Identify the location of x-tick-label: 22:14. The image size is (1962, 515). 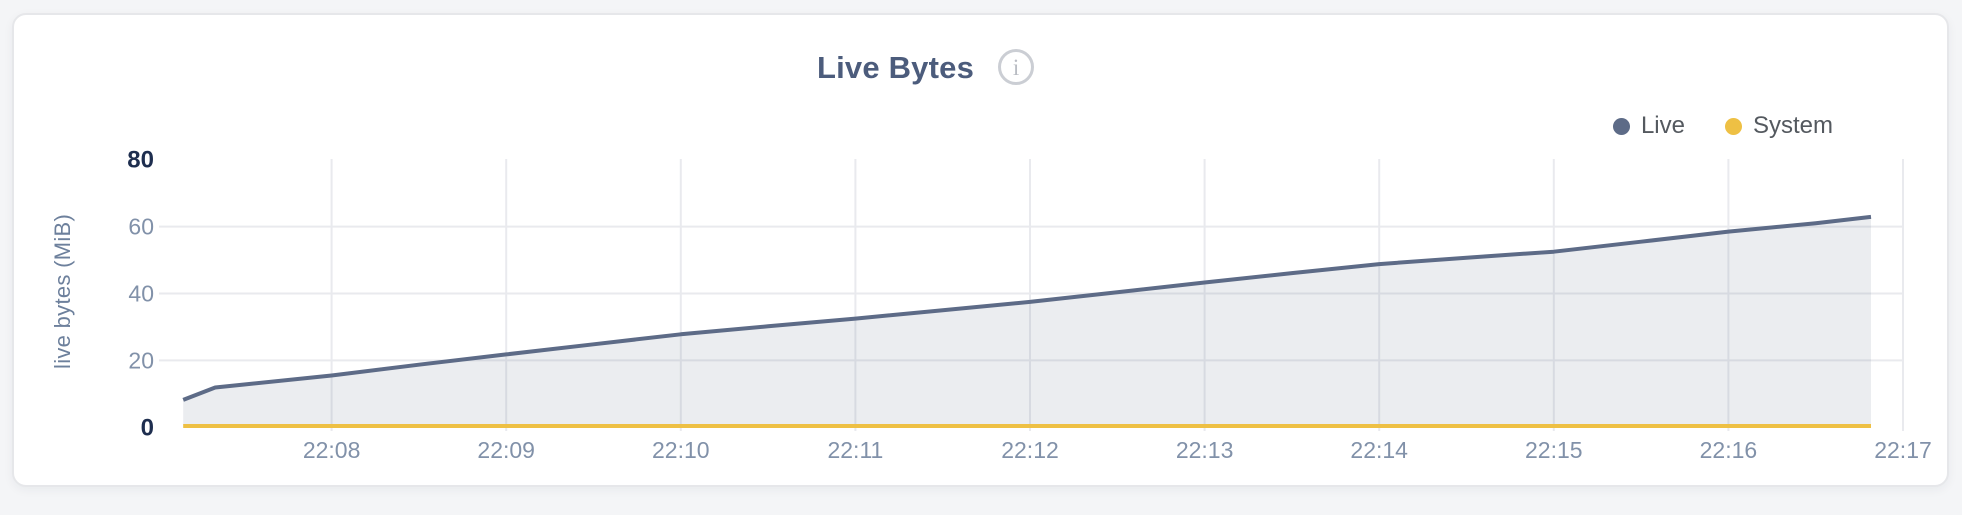
(1379, 450).